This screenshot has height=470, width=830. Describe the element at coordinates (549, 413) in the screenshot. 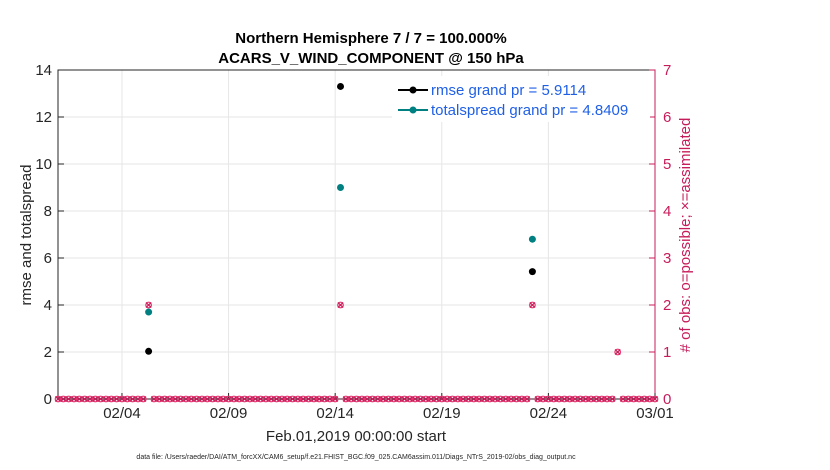

I see `x-tick-label: 02/24` at that location.